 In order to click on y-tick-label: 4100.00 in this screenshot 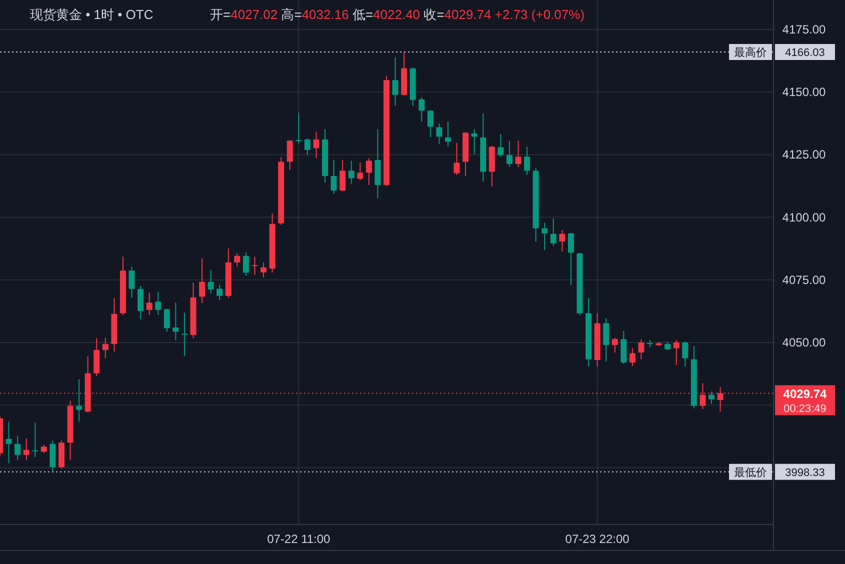, I will do `click(804, 217)`.